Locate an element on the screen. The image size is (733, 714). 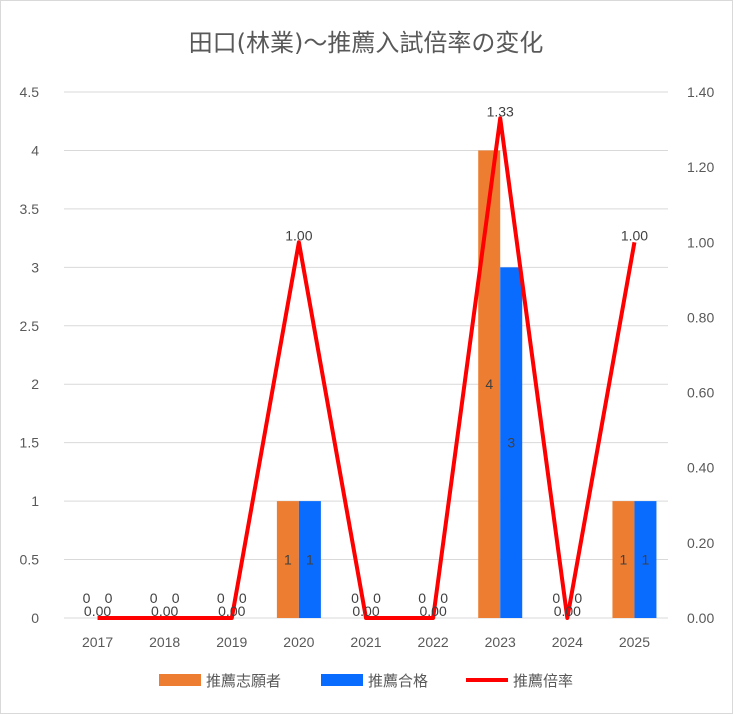
x-axis-tick-label: 2025 is located at coordinates (634, 642).